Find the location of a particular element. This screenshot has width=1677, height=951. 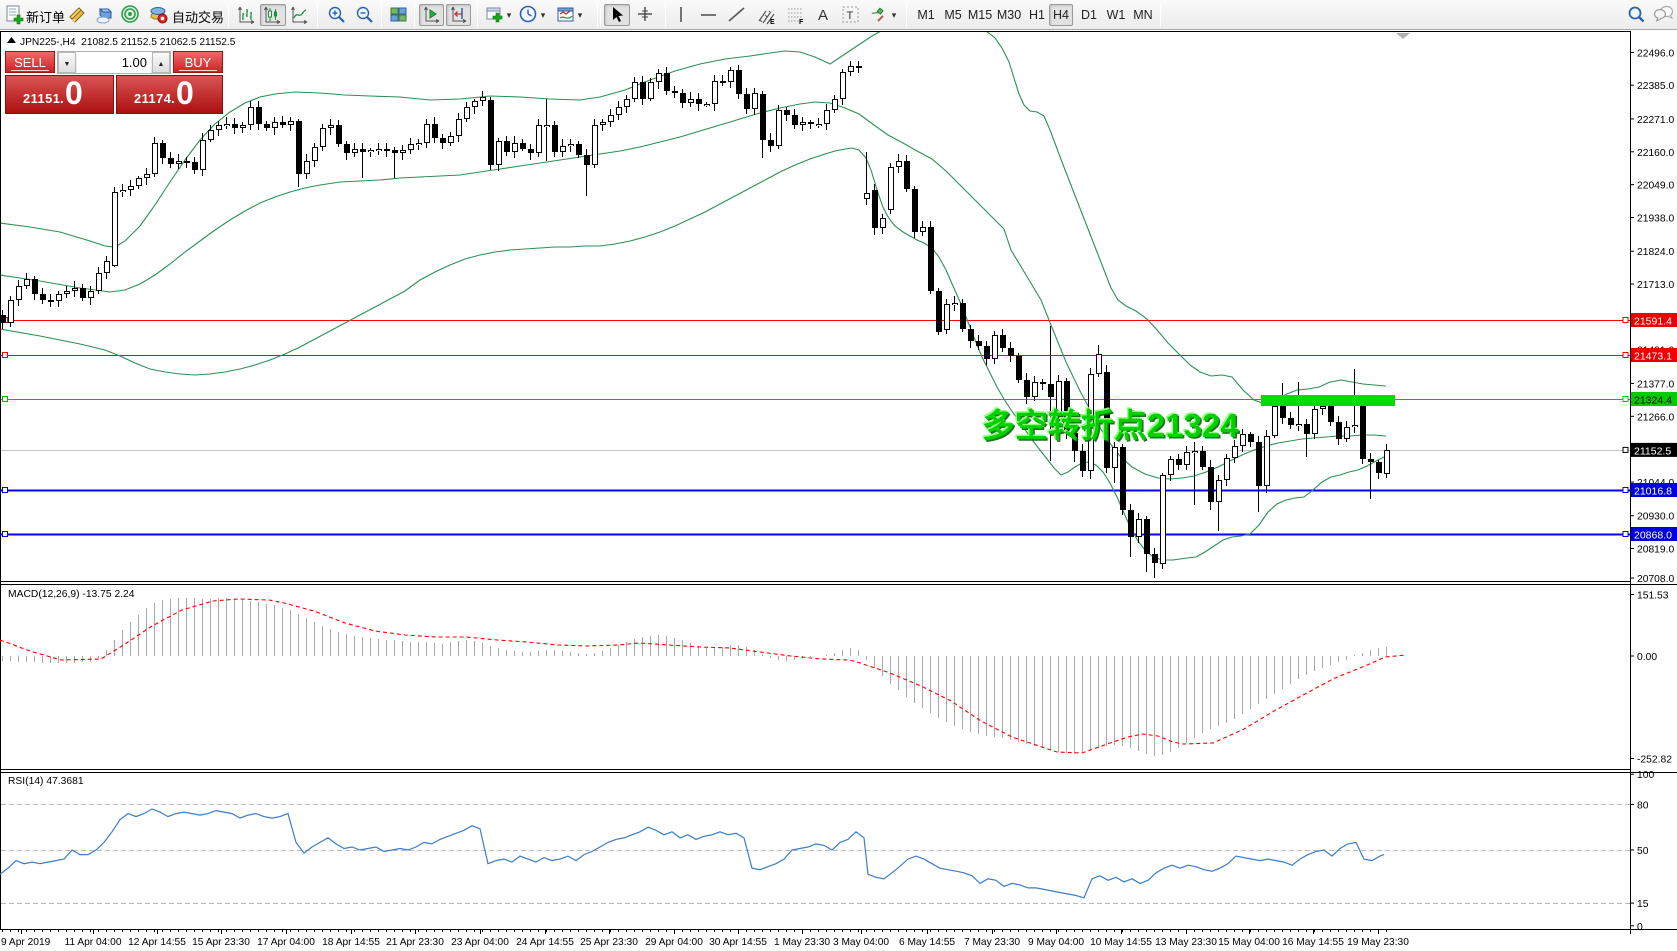

svg-text: 80 is located at coordinates (1643, 806).